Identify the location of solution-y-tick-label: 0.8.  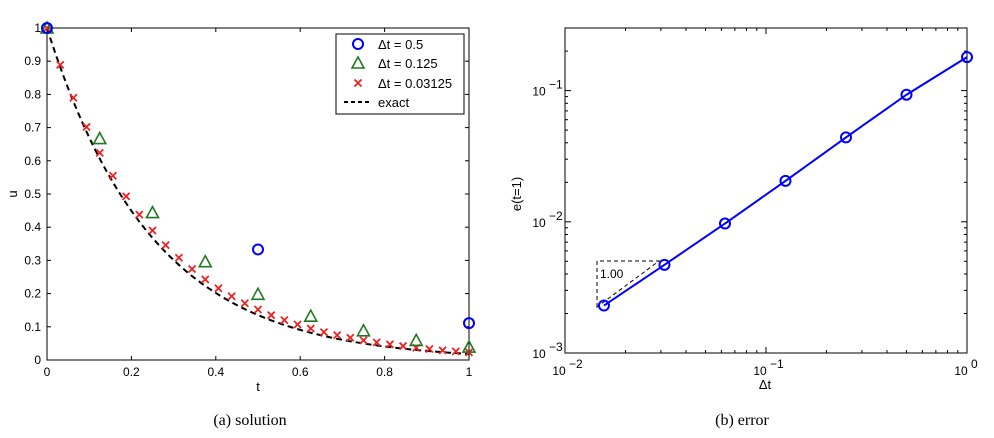
(32, 94).